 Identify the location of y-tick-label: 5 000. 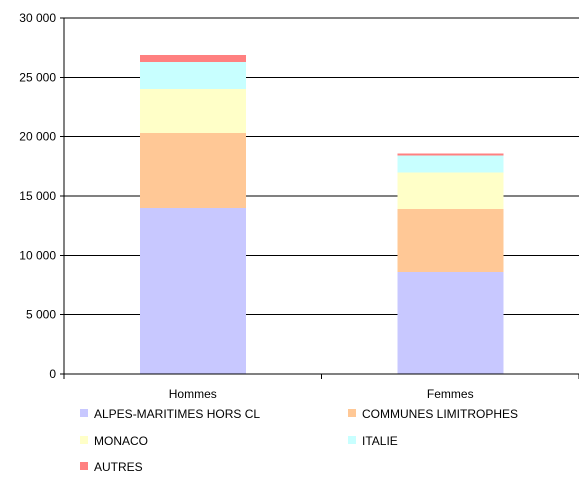
(41, 315).